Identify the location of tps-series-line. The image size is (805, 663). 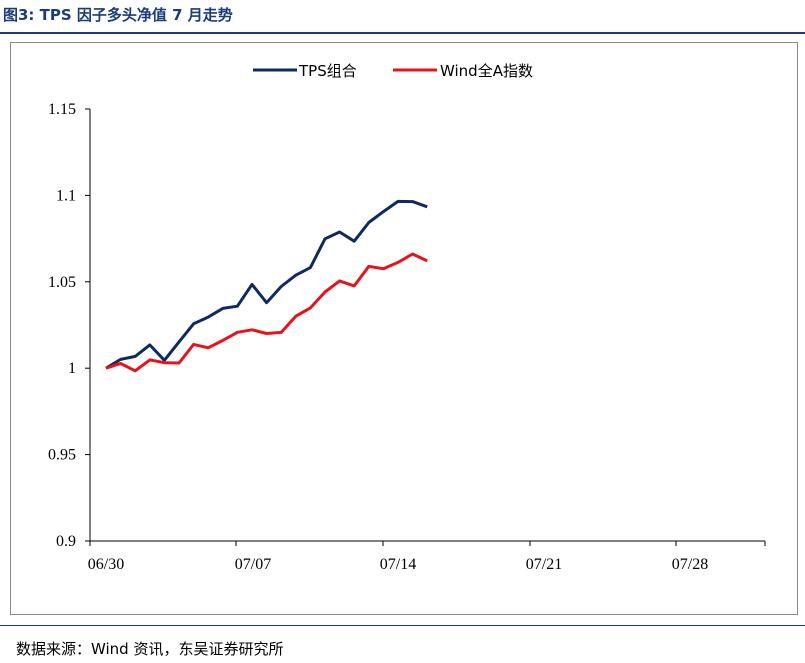
(266, 284).